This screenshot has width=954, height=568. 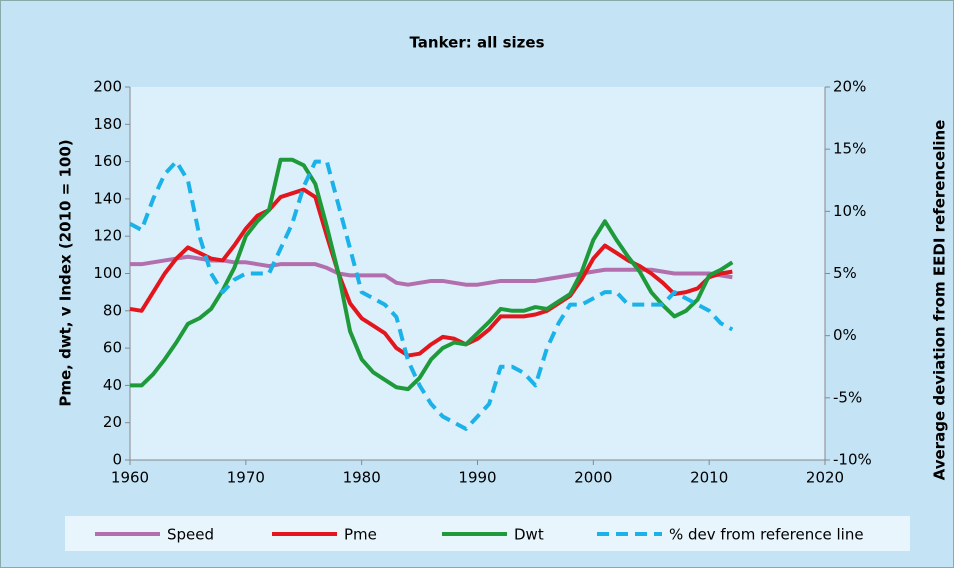 What do you see at coordinates (107, 161) in the screenshot?
I see `y-tick-label: 160` at bounding box center [107, 161].